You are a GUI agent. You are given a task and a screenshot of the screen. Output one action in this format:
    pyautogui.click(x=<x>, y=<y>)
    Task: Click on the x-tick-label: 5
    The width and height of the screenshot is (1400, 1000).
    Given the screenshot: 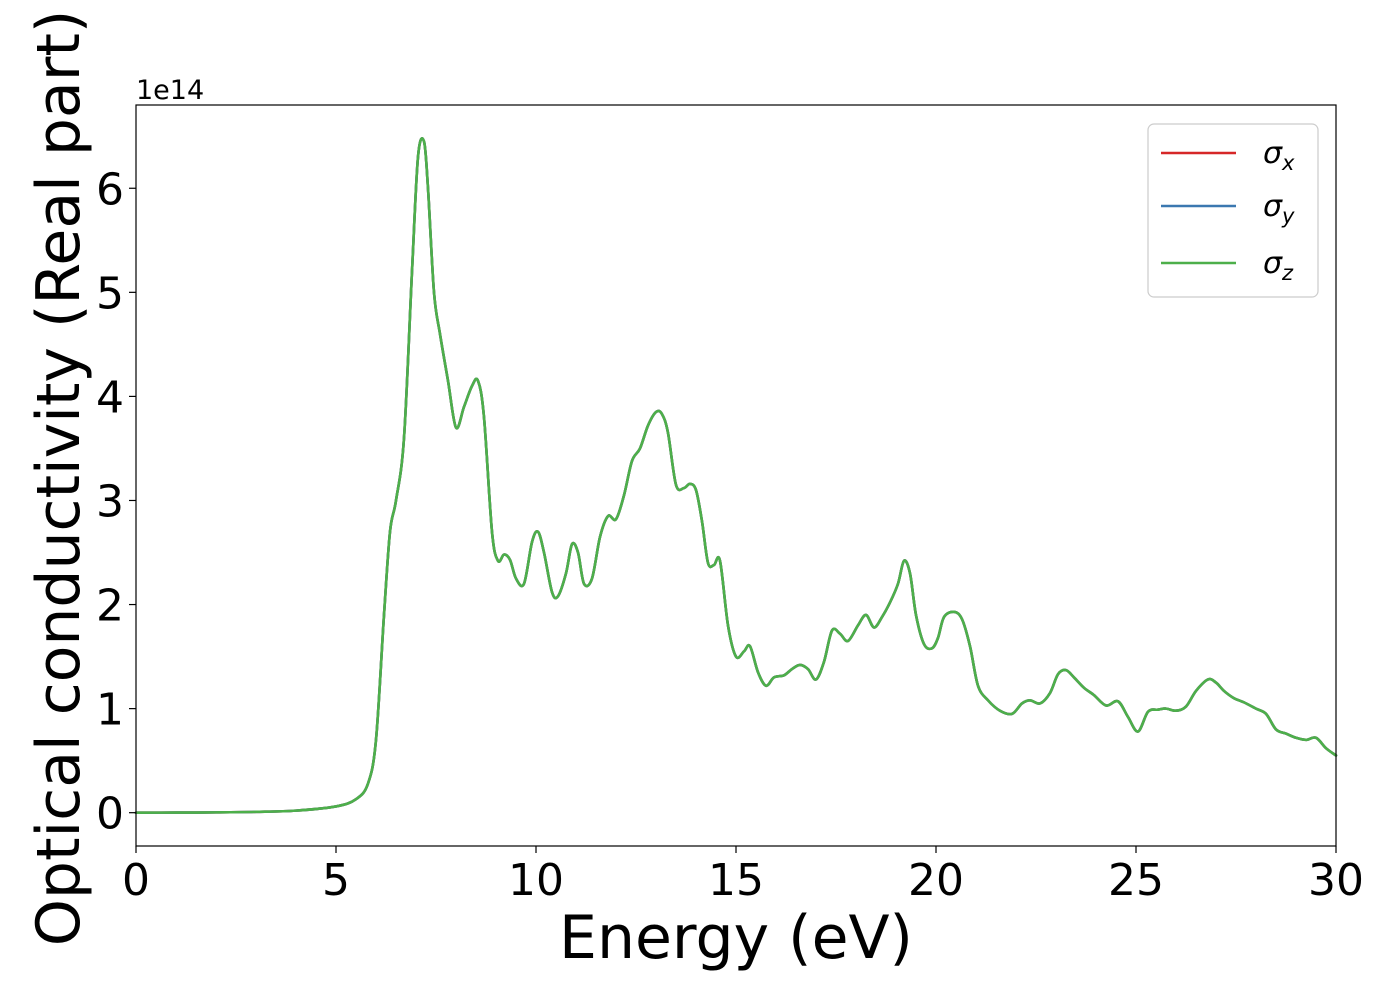 What is the action you would take?
    pyautogui.click(x=336, y=880)
    